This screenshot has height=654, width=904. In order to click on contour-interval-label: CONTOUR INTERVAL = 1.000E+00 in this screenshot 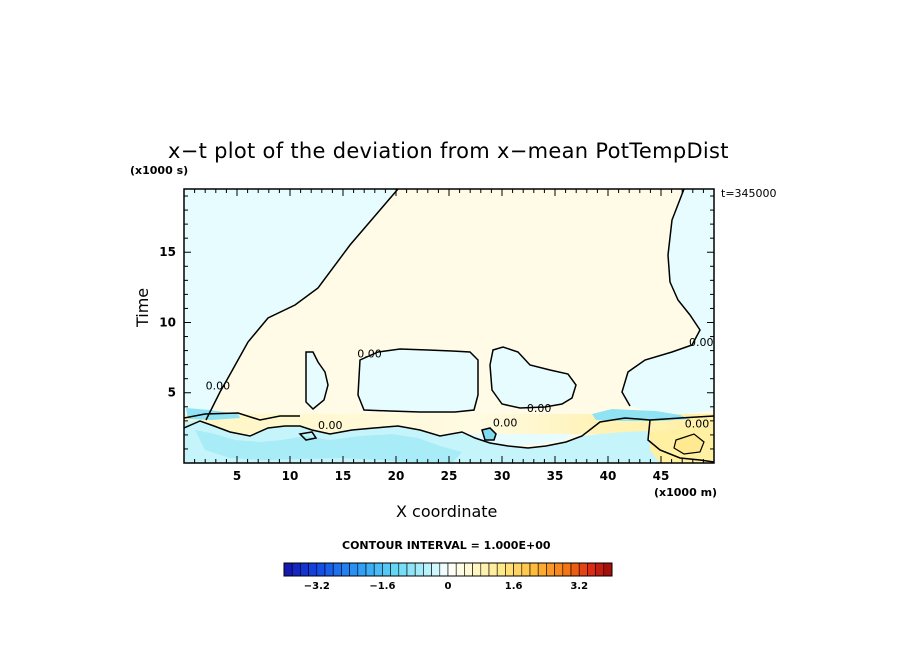, I will do `click(446, 545)`.